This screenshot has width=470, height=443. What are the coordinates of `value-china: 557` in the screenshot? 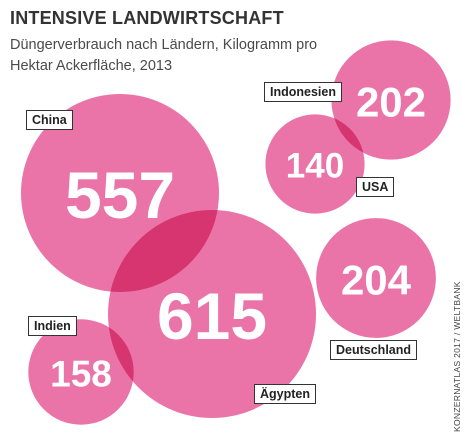 It's located at (120, 195).